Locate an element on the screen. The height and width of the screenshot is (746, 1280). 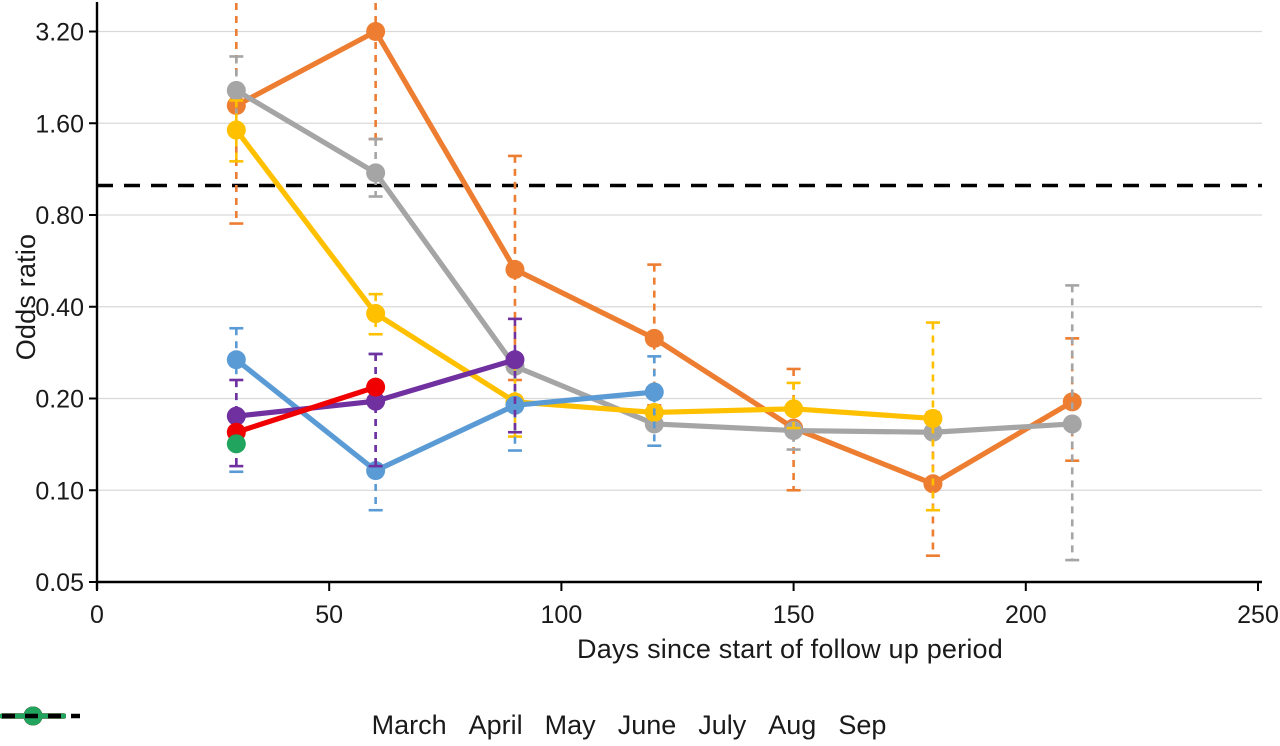
legend-label-july: July is located at coordinates (722, 724).